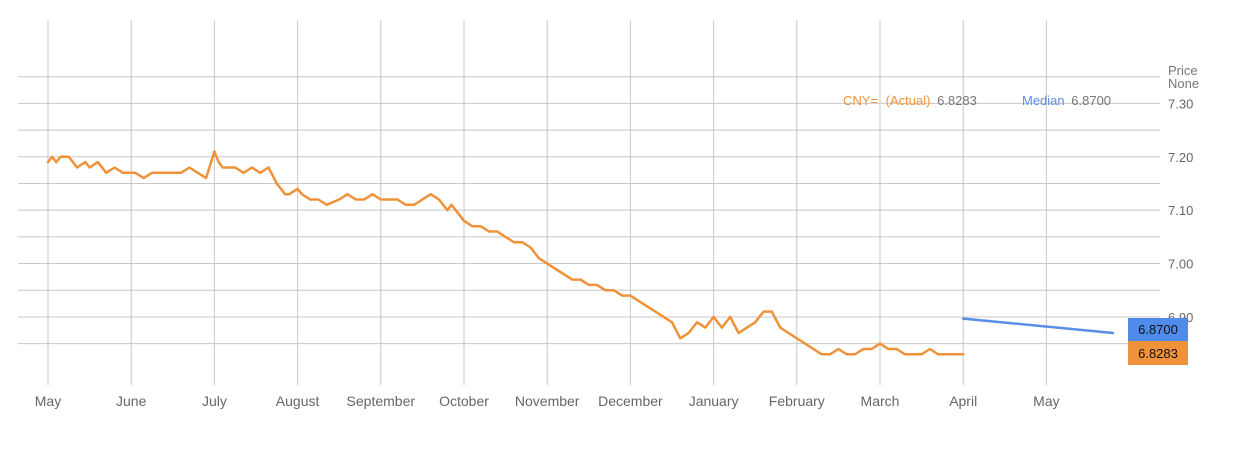 The width and height of the screenshot is (1238, 464). I want to click on legend-actual-suffix: (Actual), so click(908, 100).